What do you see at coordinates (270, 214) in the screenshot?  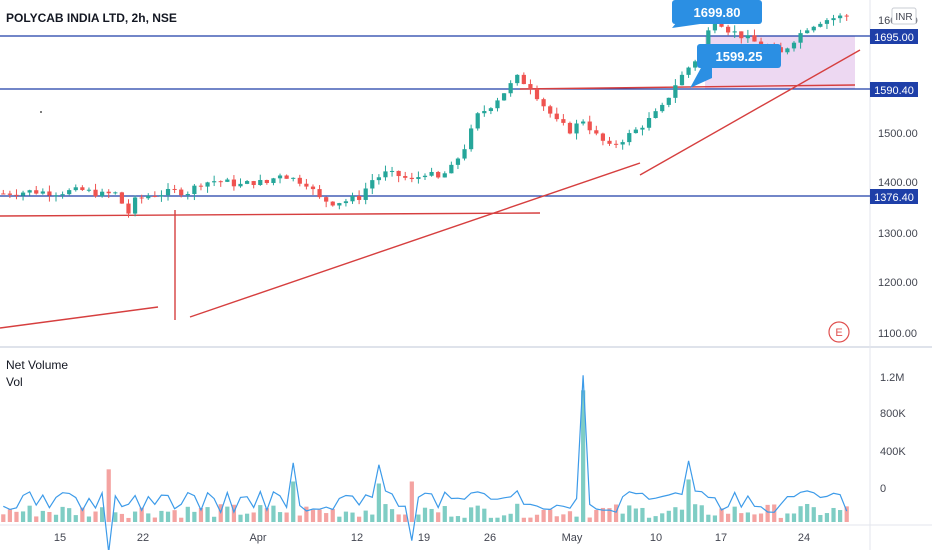 I see `support-trendline` at bounding box center [270, 214].